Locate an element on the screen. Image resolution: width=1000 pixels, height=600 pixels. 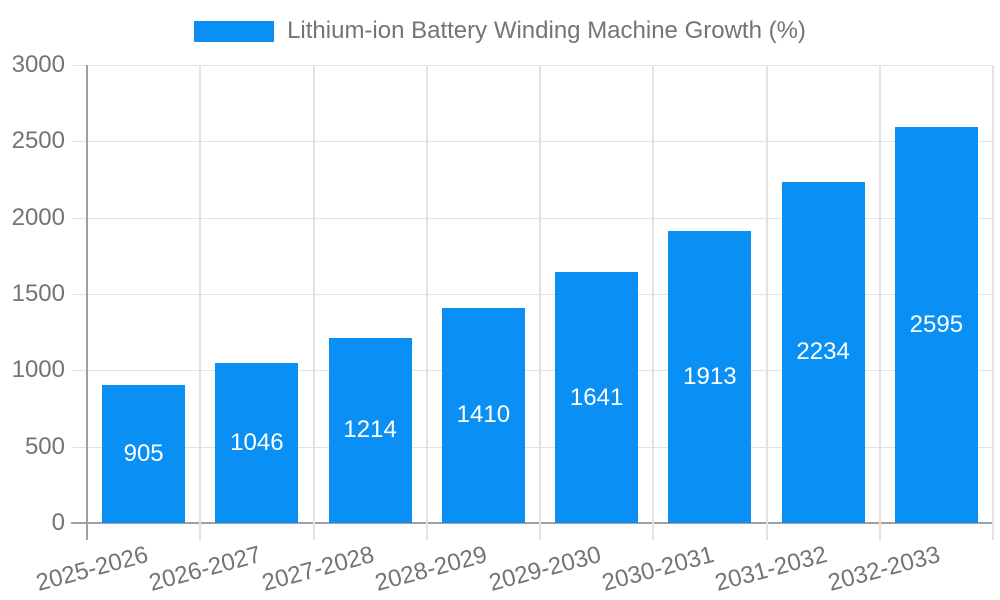
bar-value-label: 1641 is located at coordinates (596, 397).